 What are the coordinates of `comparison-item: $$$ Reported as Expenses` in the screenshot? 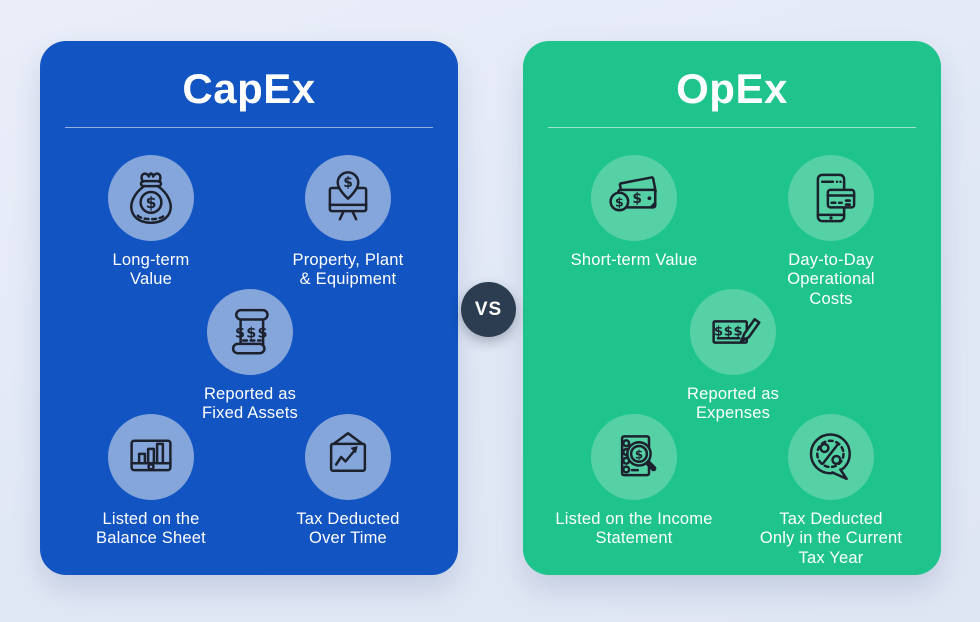 It's located at (733, 356).